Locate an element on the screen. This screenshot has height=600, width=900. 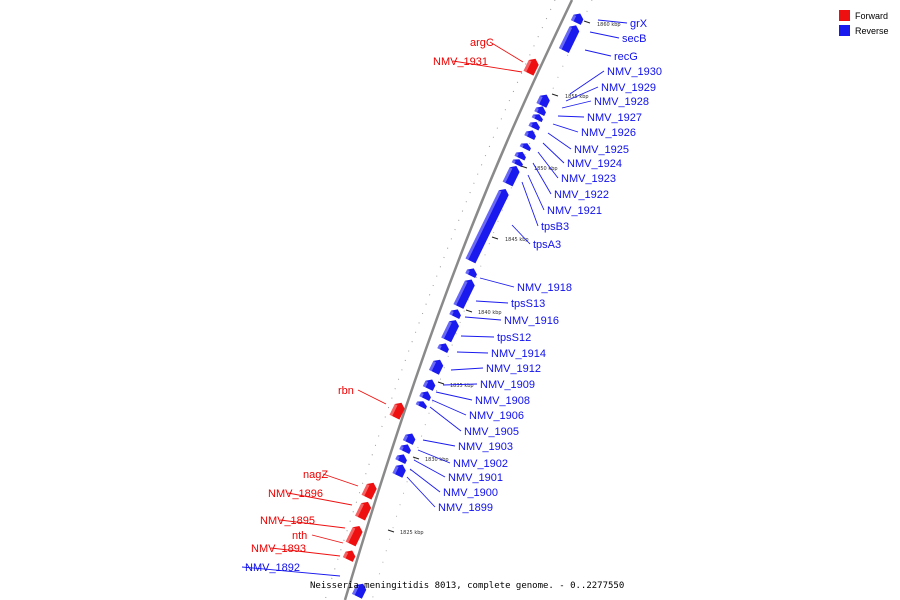
gene-label-grx: grX is located at coordinates (639, 24).